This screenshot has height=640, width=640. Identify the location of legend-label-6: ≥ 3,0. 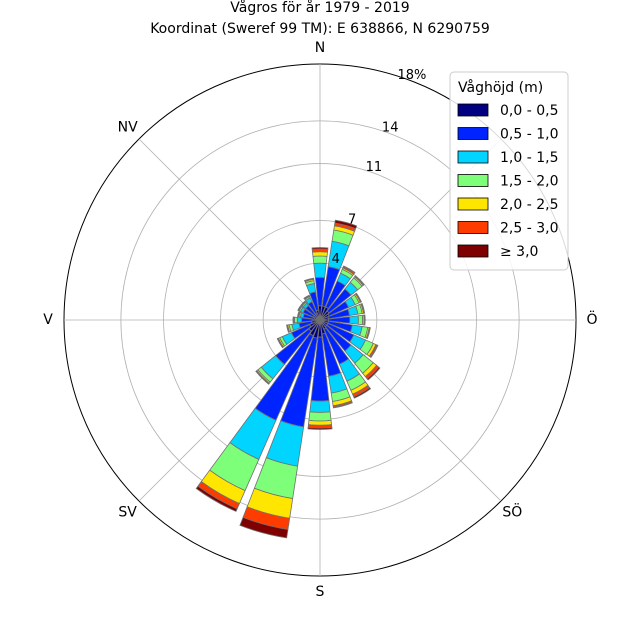
(519, 252).